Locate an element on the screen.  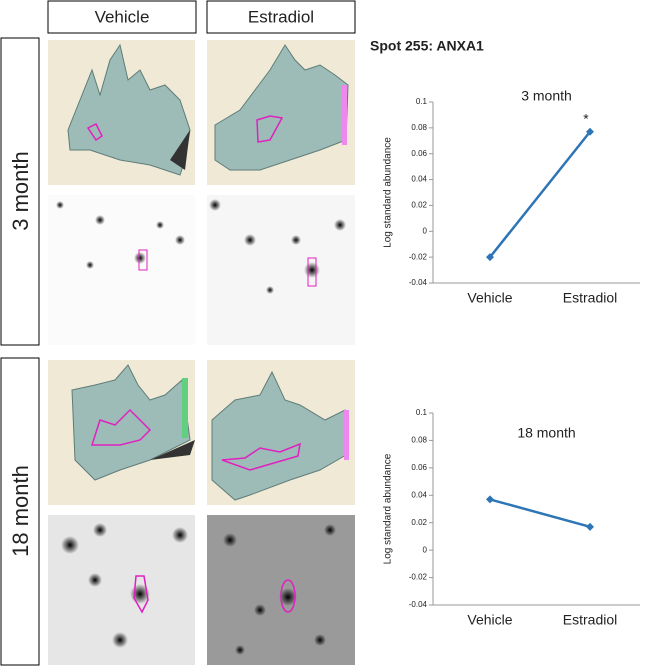
annotation: * is located at coordinates (586, 118).